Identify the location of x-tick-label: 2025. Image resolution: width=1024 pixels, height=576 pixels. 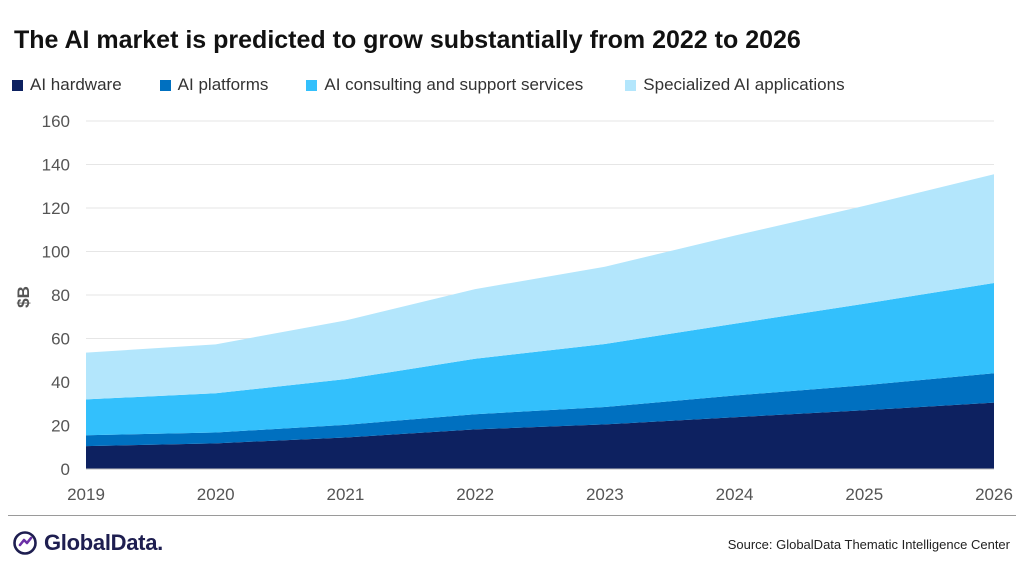
(864, 494).